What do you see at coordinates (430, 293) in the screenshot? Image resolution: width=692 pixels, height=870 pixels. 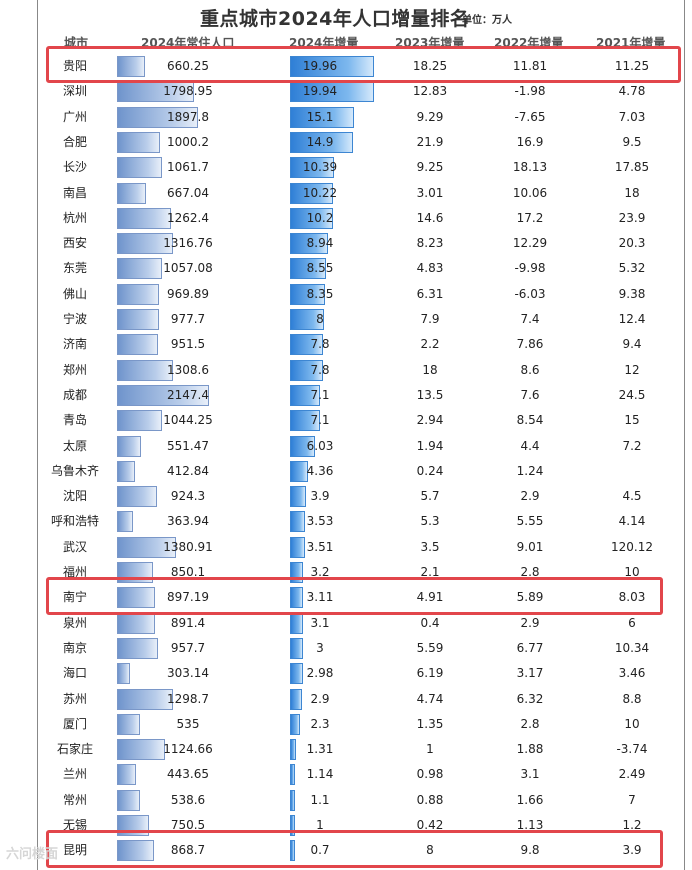 I see `inc-2023-cell: 6.31` at bounding box center [430, 293].